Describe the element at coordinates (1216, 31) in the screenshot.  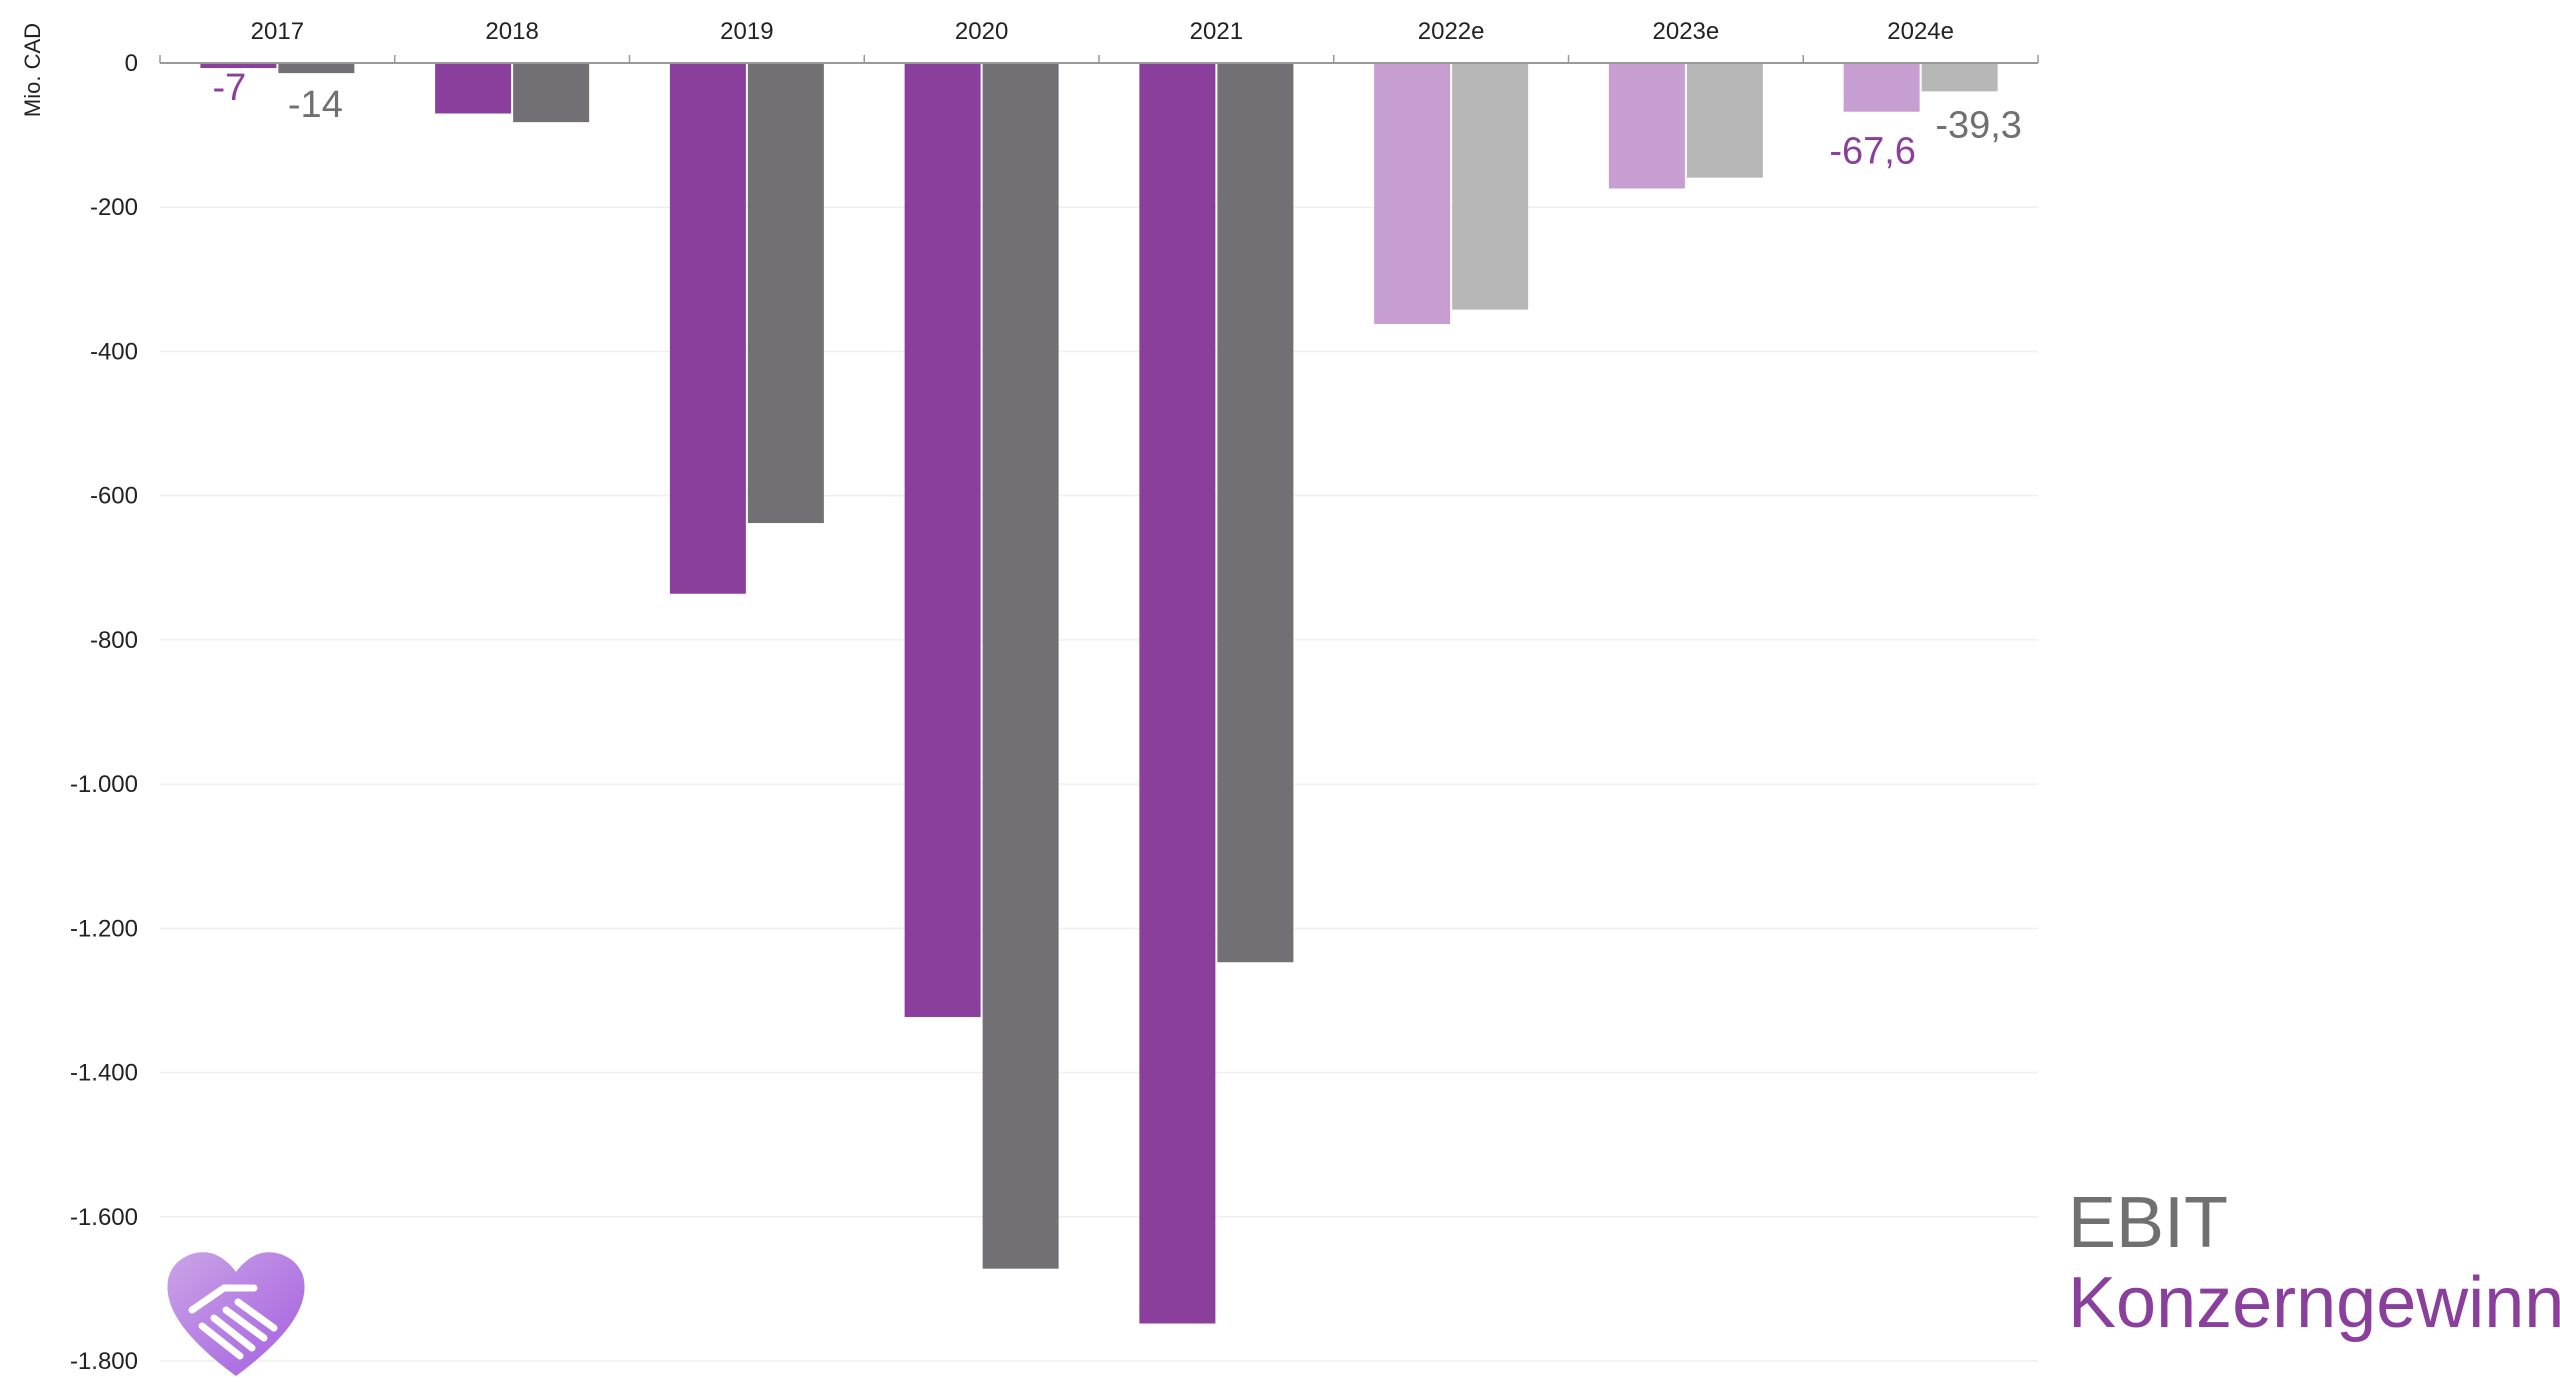
I see `x-tick-label: 2021` at that location.